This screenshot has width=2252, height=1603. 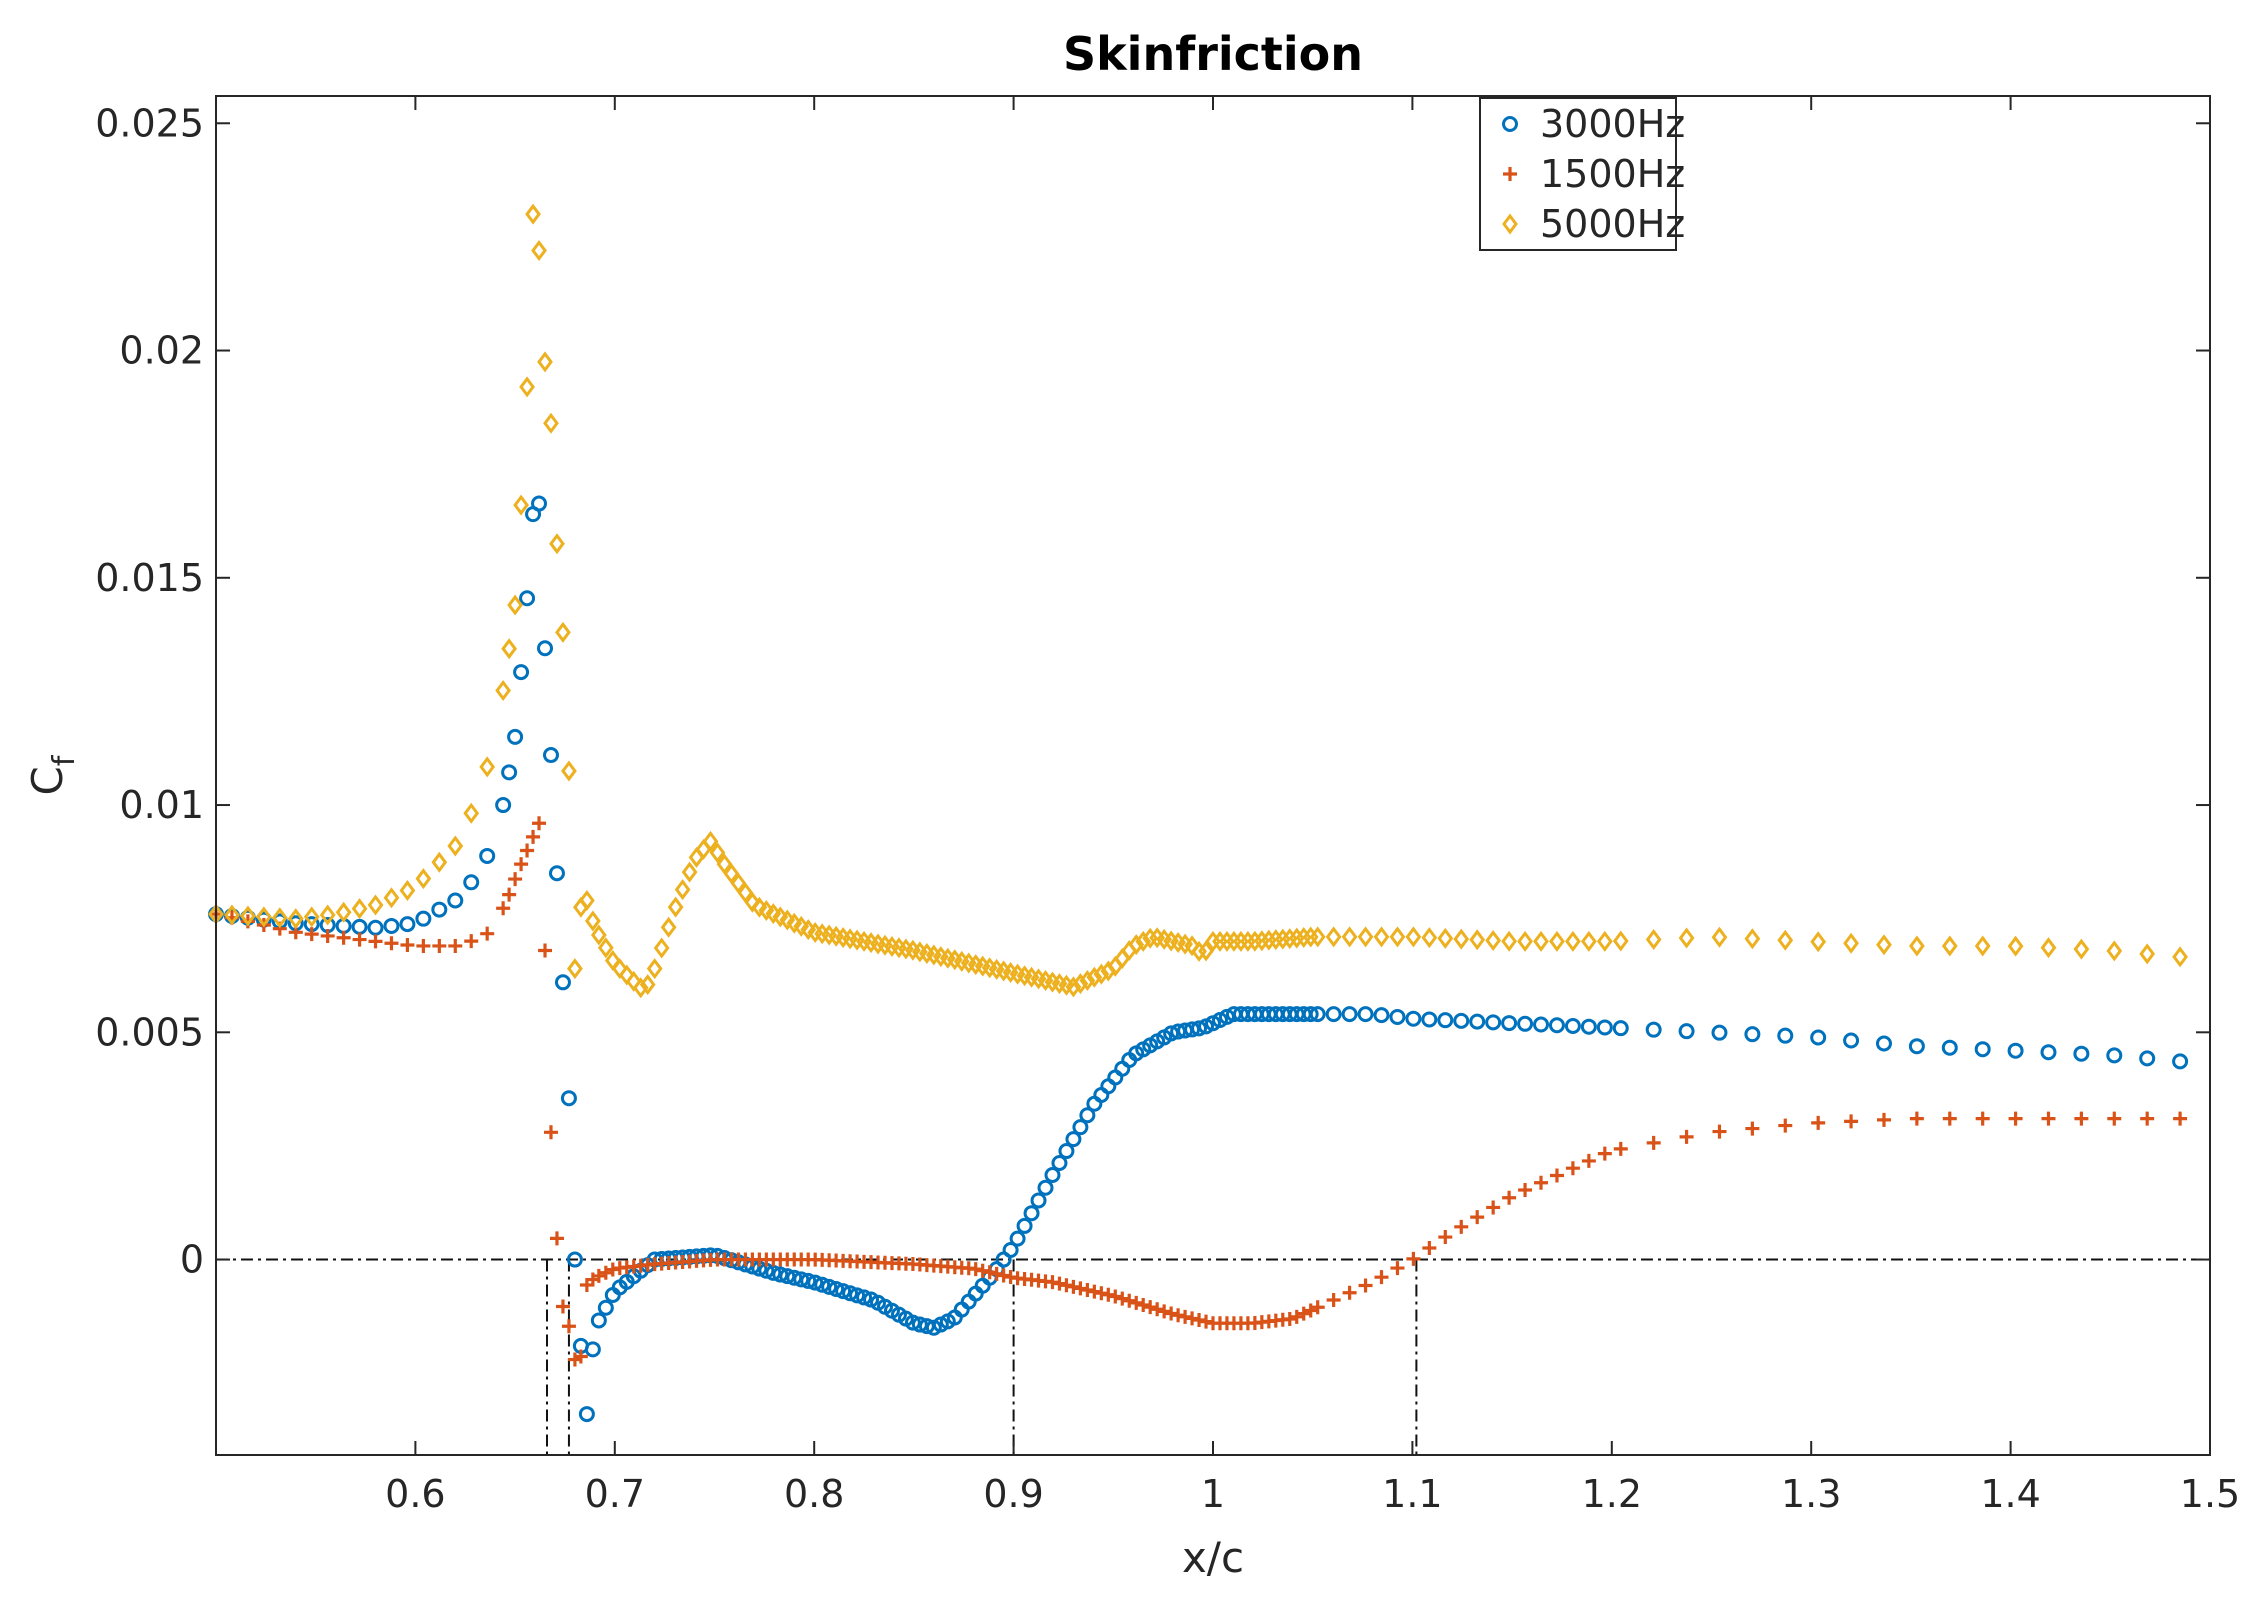 What do you see at coordinates (64, 760) in the screenshot?
I see `y-axis-label-subscript: f` at bounding box center [64, 760].